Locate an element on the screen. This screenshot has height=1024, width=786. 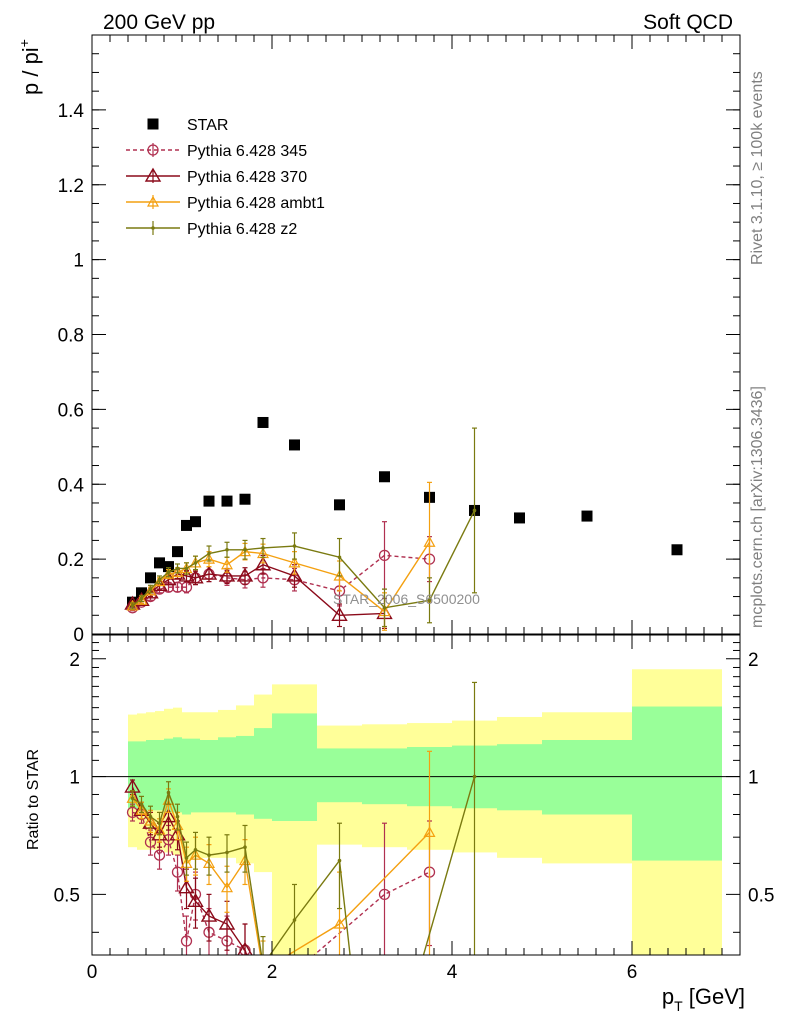
legend-entry-p370: Pythia 6.428 370 is located at coordinates (216, 176).